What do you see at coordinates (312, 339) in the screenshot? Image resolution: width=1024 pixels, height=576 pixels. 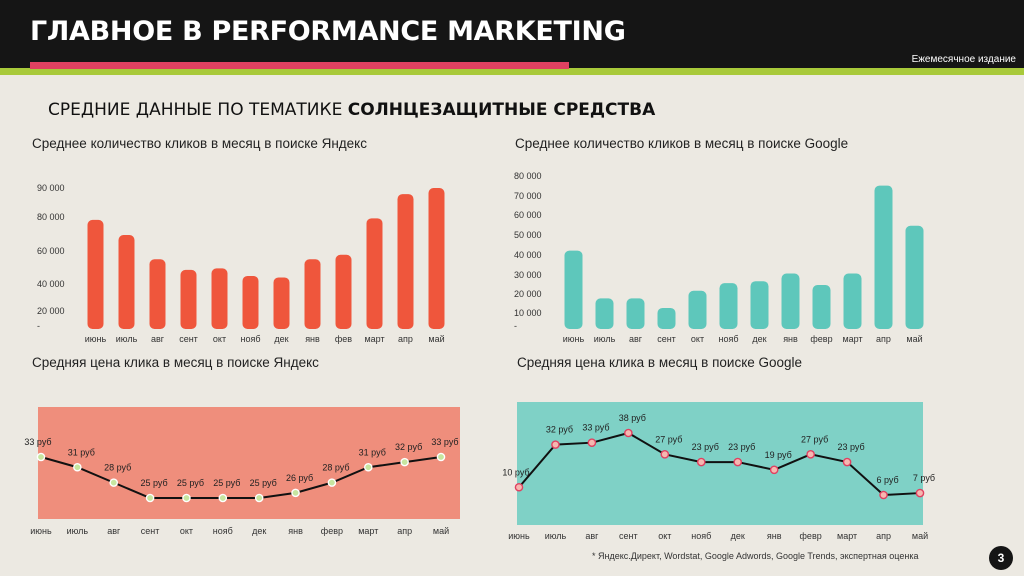 I see `yandex-clicks-xtick-label: янв` at bounding box center [312, 339].